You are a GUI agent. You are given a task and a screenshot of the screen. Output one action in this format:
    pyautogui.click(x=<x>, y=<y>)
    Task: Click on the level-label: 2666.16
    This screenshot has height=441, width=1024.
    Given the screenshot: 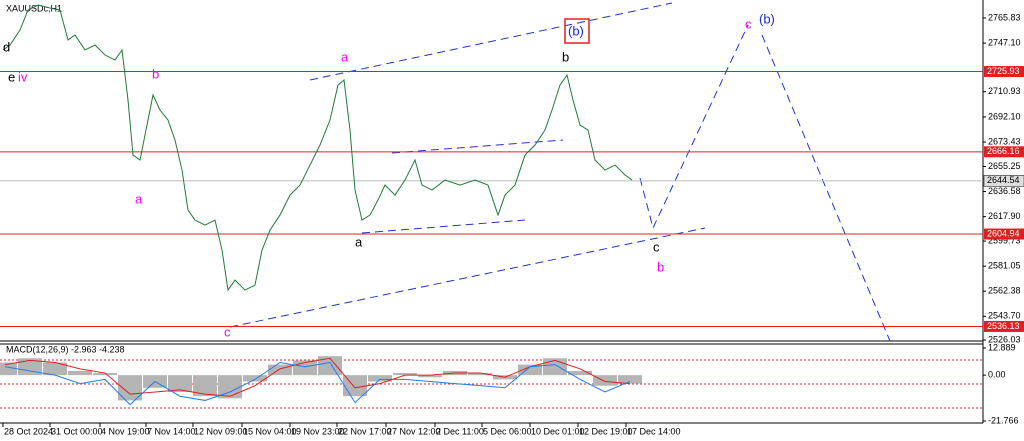 What is the action you would take?
    pyautogui.click(x=1003, y=151)
    